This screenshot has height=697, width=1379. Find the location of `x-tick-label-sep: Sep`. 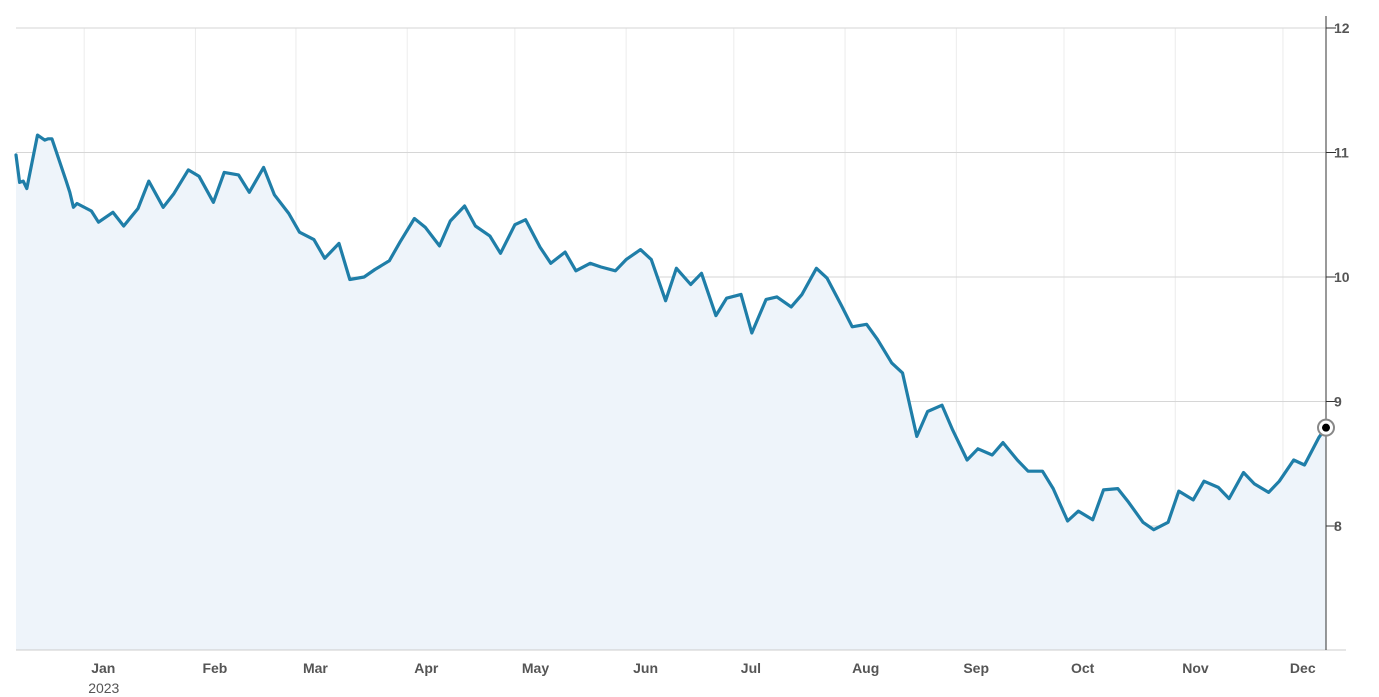

x-tick-label-sep: Sep is located at coordinates (976, 668).